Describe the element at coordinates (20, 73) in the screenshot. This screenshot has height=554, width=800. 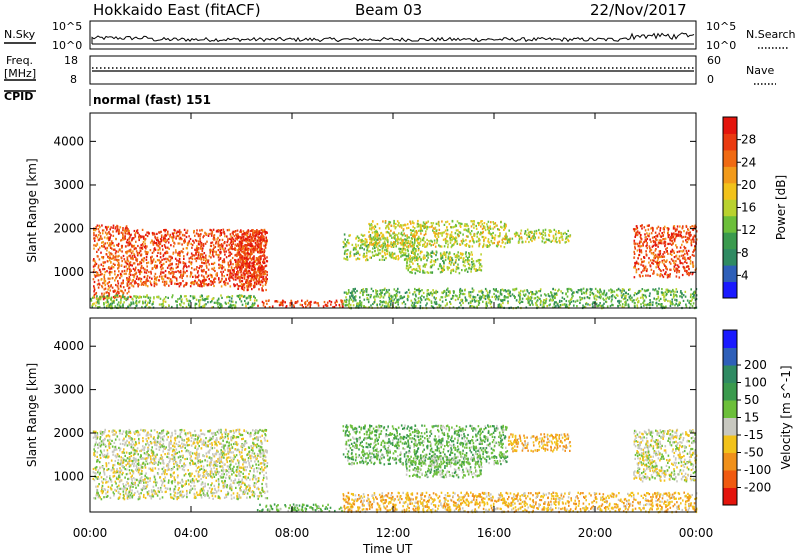
I see `freq-unit-label: [MHz]` at that location.